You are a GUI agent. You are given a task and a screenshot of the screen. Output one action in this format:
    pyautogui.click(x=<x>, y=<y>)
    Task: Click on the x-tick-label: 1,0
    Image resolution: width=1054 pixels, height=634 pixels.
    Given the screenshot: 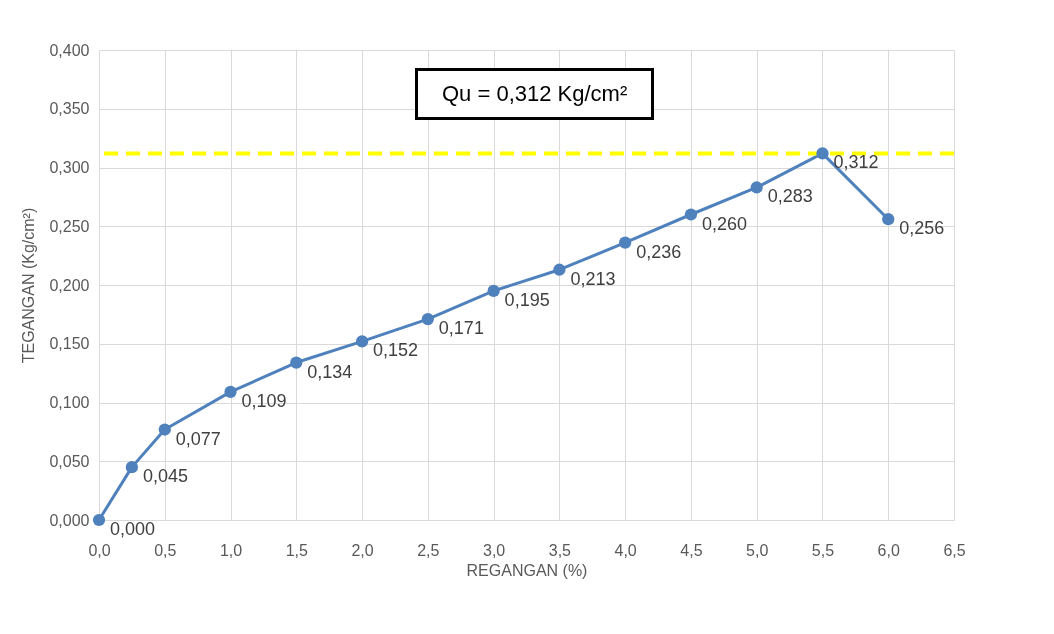 What is the action you would take?
    pyautogui.click(x=231, y=550)
    